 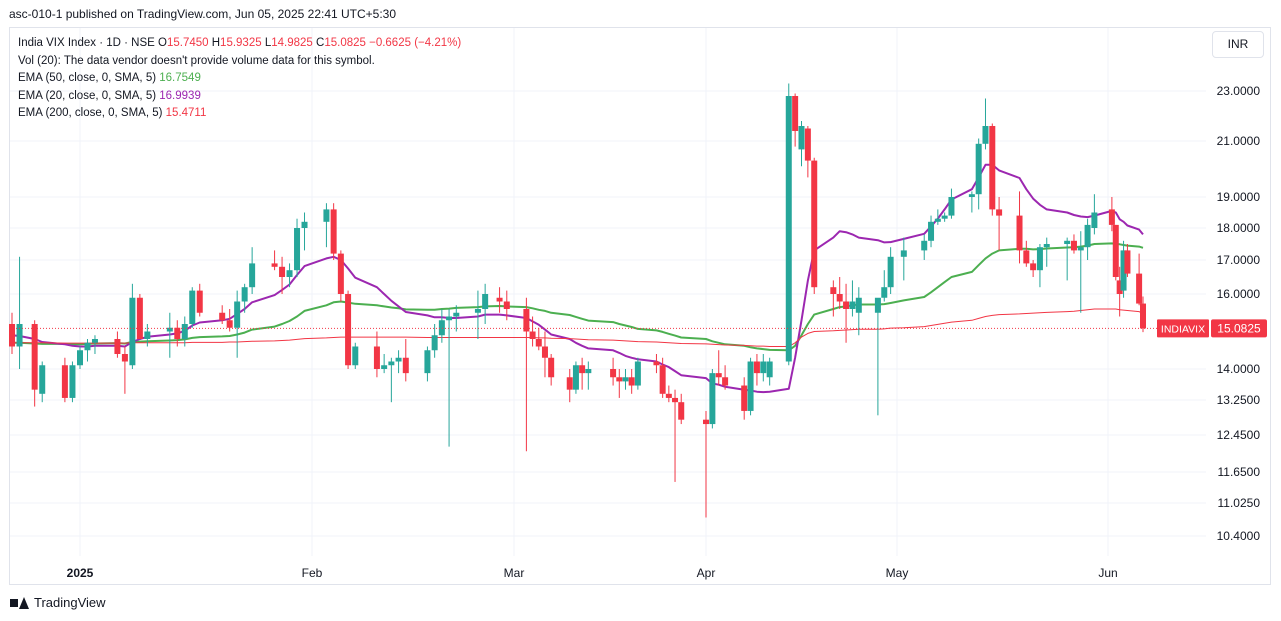 What do you see at coordinates (58, 602) in the screenshot?
I see `tradingview-footer: TradingView` at bounding box center [58, 602].